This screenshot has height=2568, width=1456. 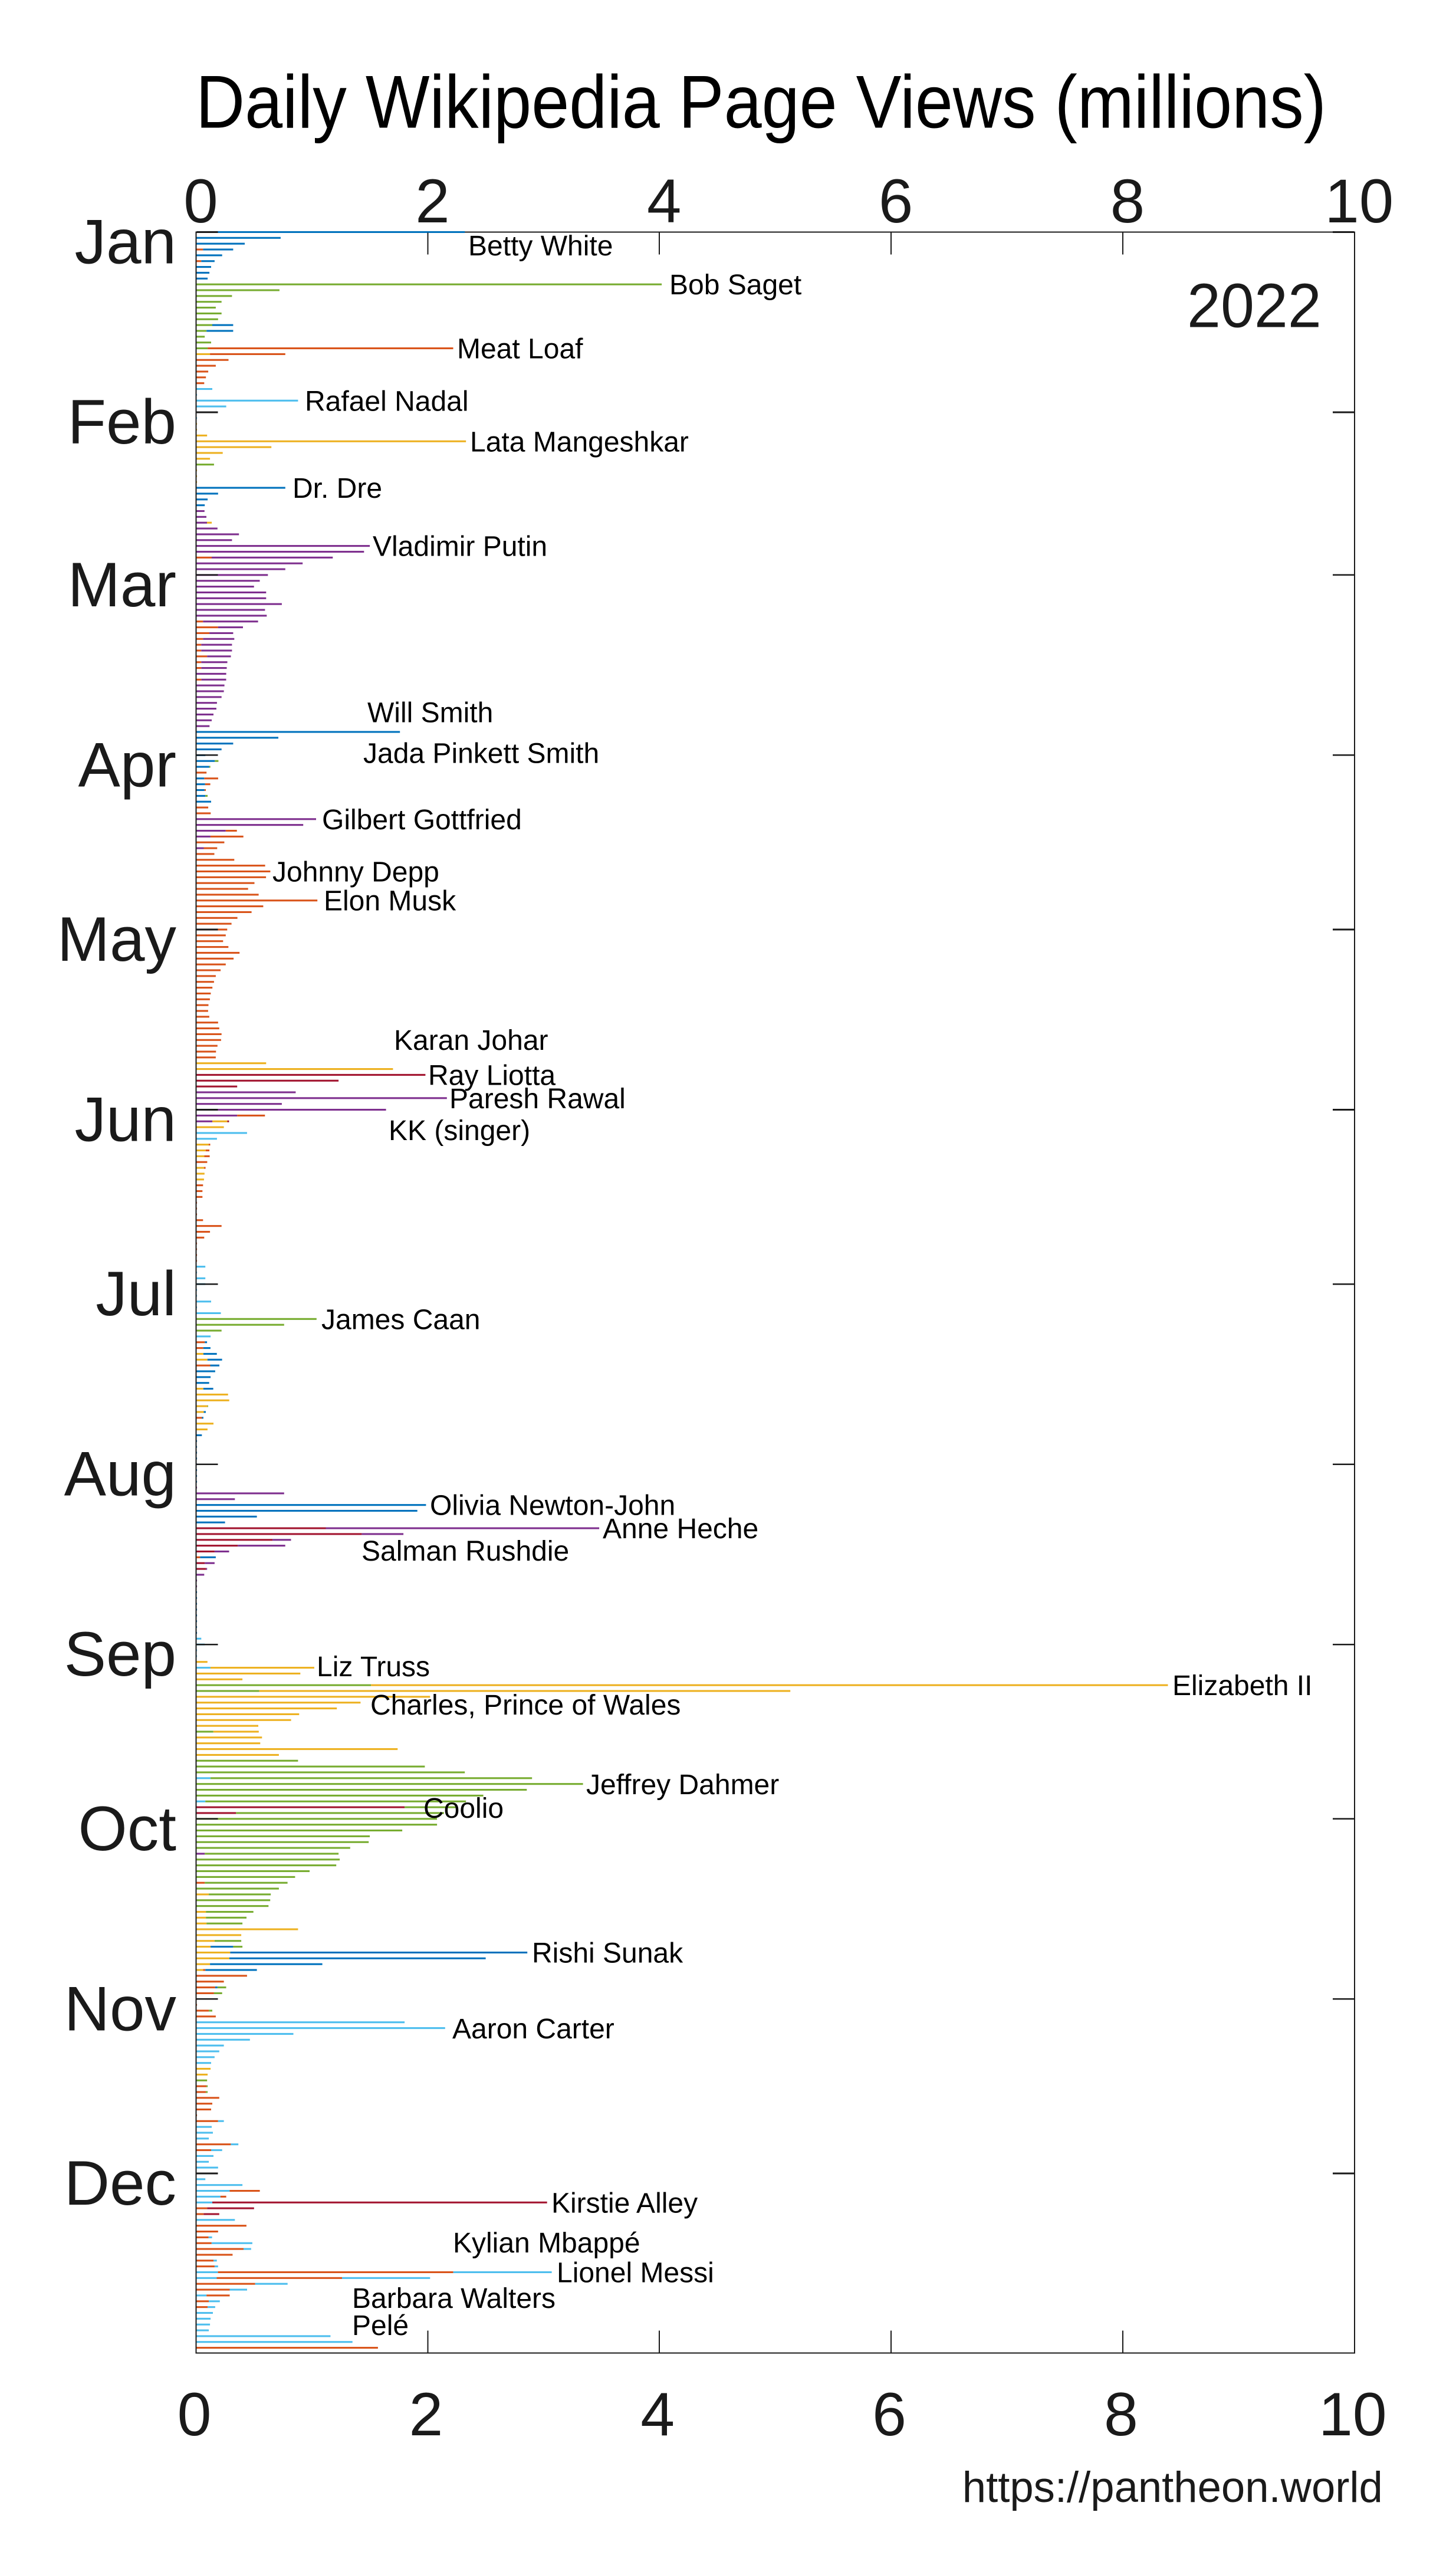 I want to click on svg-text: Anne Heche, so click(x=680, y=1529).